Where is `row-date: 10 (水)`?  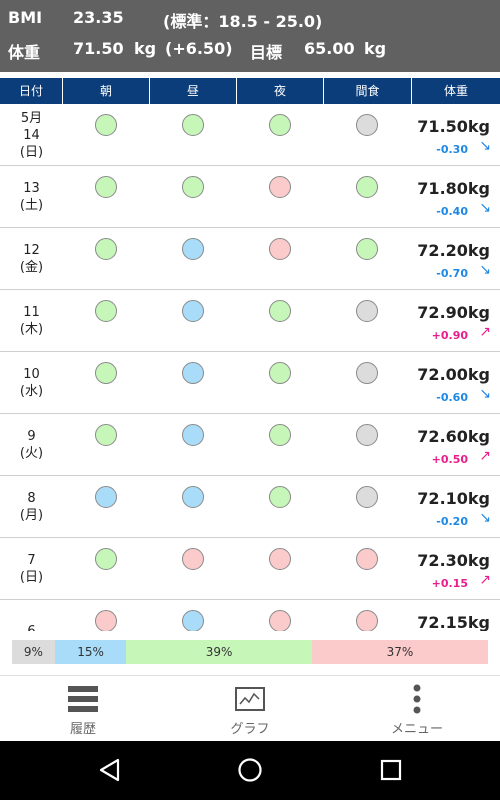
row-date: 10 (水) is located at coordinates (31, 383).